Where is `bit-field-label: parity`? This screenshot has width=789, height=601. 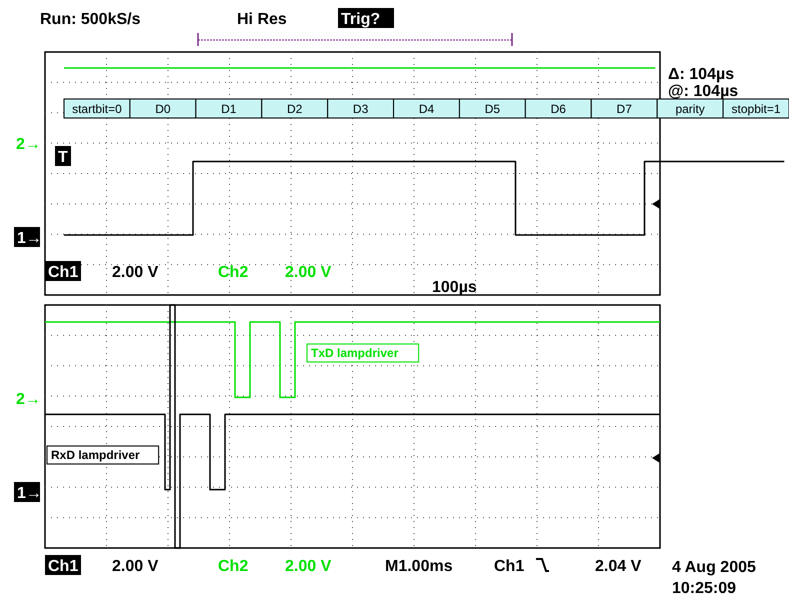 bit-field-label: parity is located at coordinates (690, 108).